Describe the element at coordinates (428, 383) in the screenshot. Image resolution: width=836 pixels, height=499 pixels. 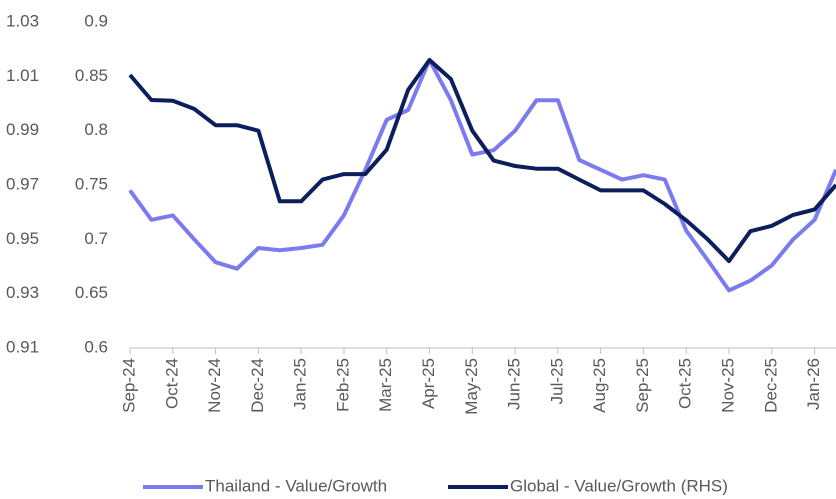
I see `x-tick-label: Apr-25` at that location.